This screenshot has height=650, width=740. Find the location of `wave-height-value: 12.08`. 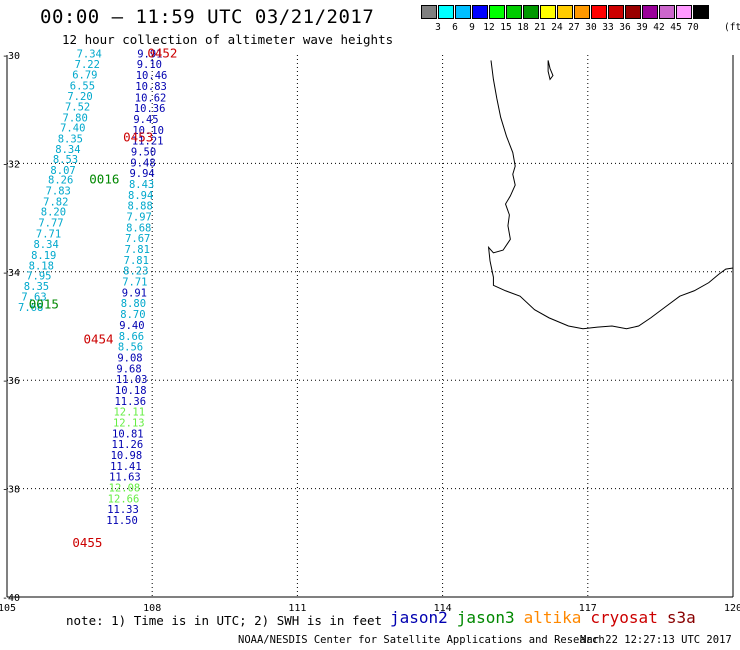

wave-height-value: 12.08 is located at coordinates (125, 489).